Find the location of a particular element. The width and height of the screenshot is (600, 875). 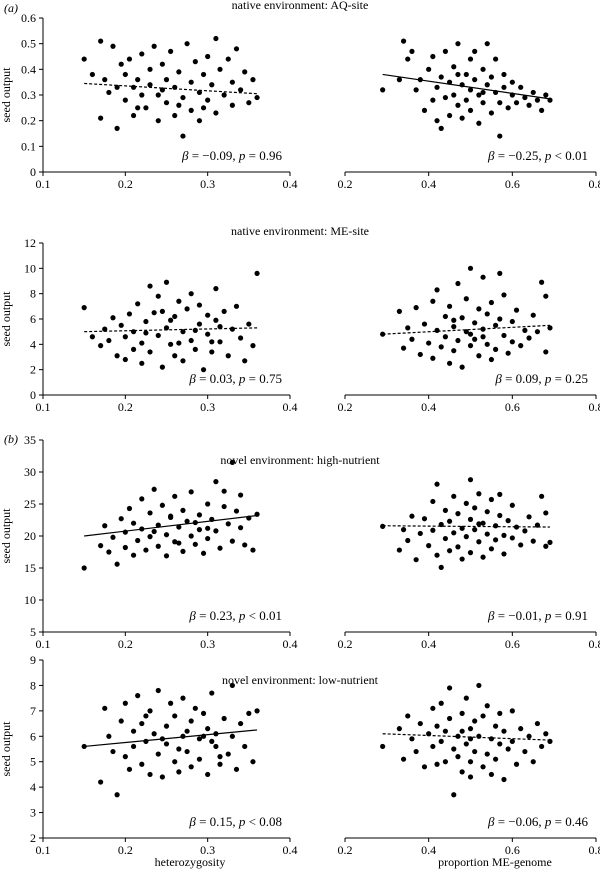

y-tick-label: 0.5 is located at coordinates (28, 44).